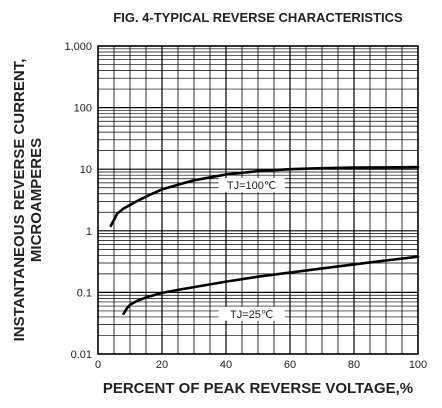 This screenshot has height=408, width=442. Describe the element at coordinates (354, 365) in the screenshot. I see `x-tick-label: 80` at that location.